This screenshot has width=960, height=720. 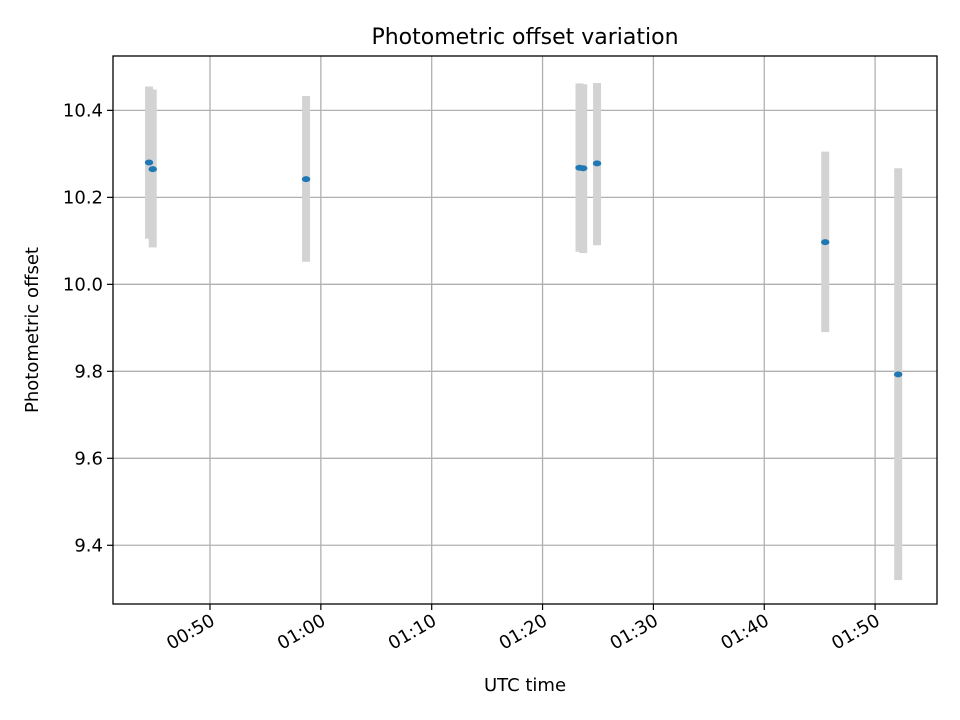 I want to click on x-axis-label: UTC time, so click(x=525, y=685).